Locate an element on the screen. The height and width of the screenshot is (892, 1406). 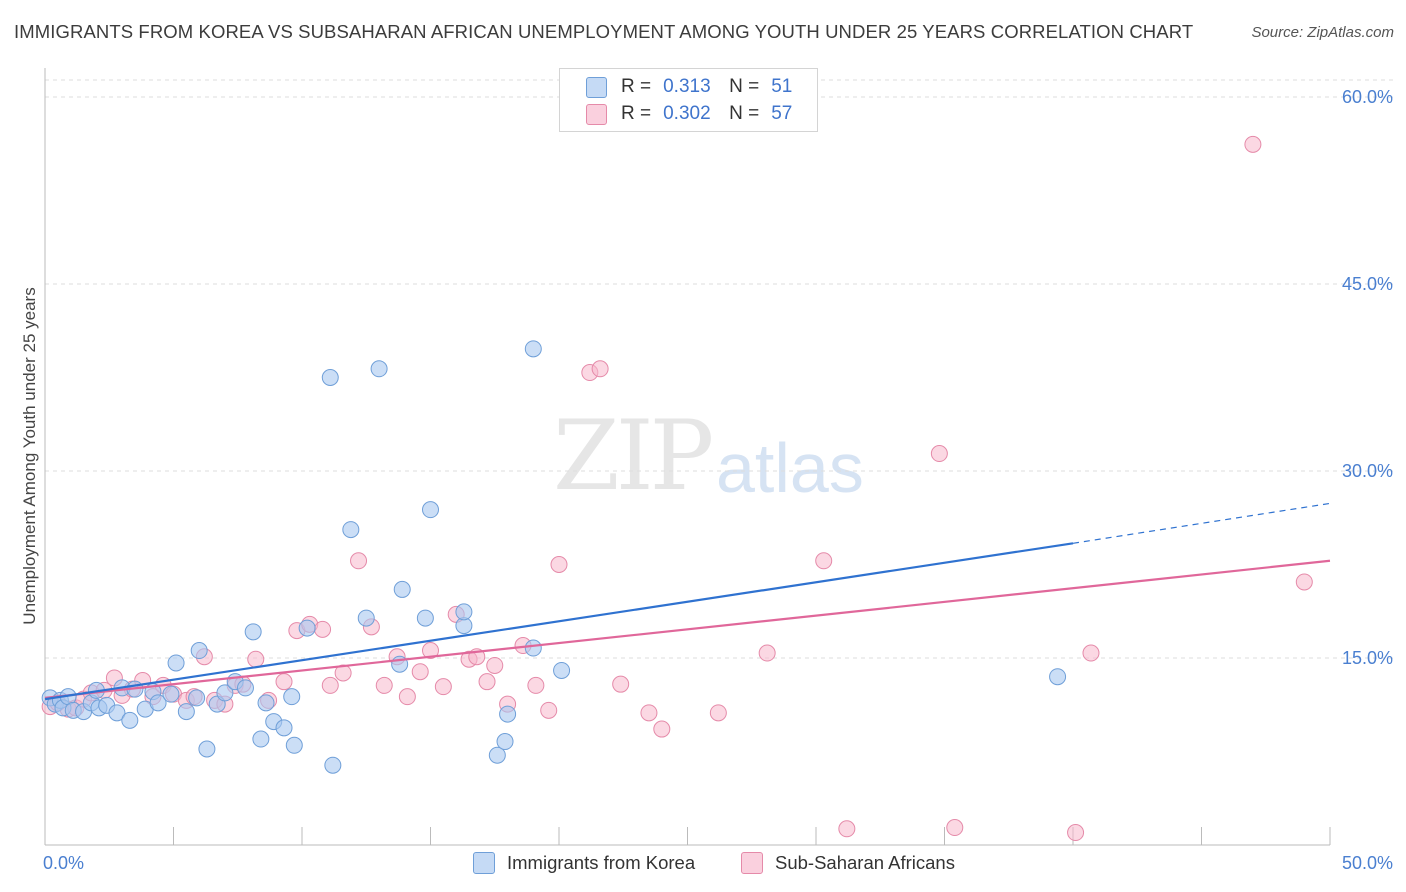
bottom-legend-swatch-africa is located at coordinates (752, 863).